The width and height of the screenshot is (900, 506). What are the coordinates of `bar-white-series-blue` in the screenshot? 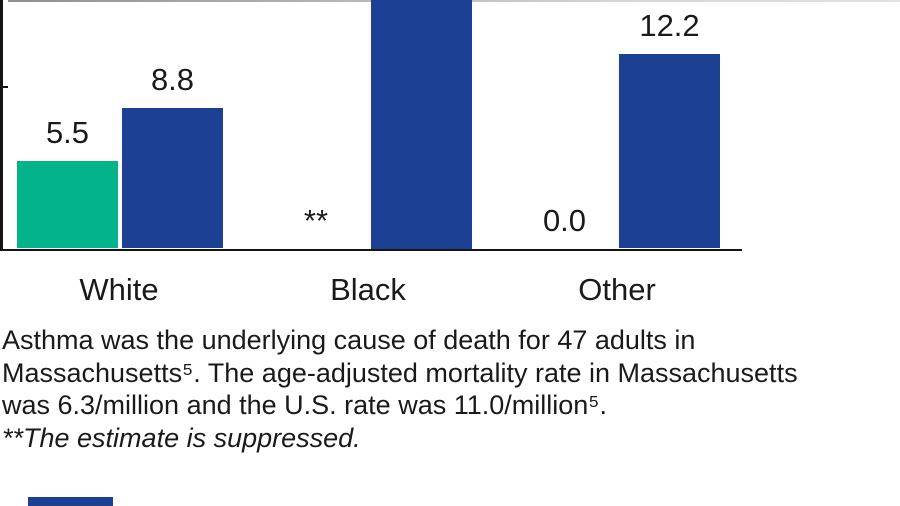 It's located at (172, 178).